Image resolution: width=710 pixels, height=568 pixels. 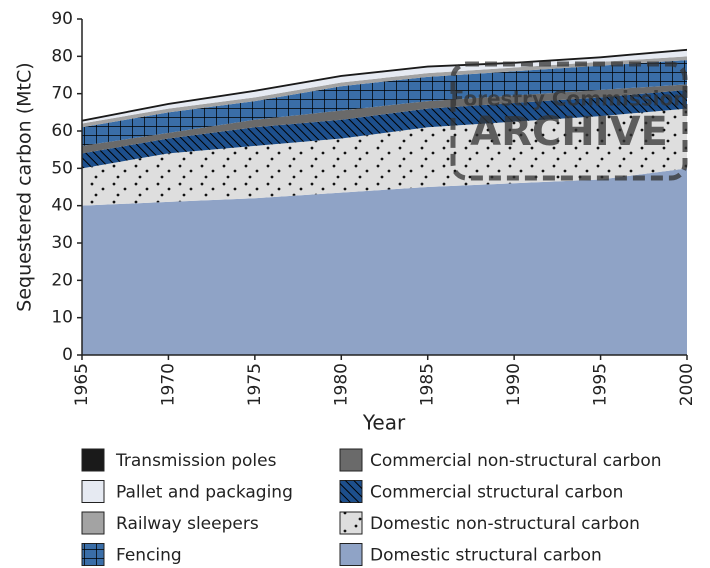 I want to click on legend-label: Pallet and packaging, so click(x=204, y=493).